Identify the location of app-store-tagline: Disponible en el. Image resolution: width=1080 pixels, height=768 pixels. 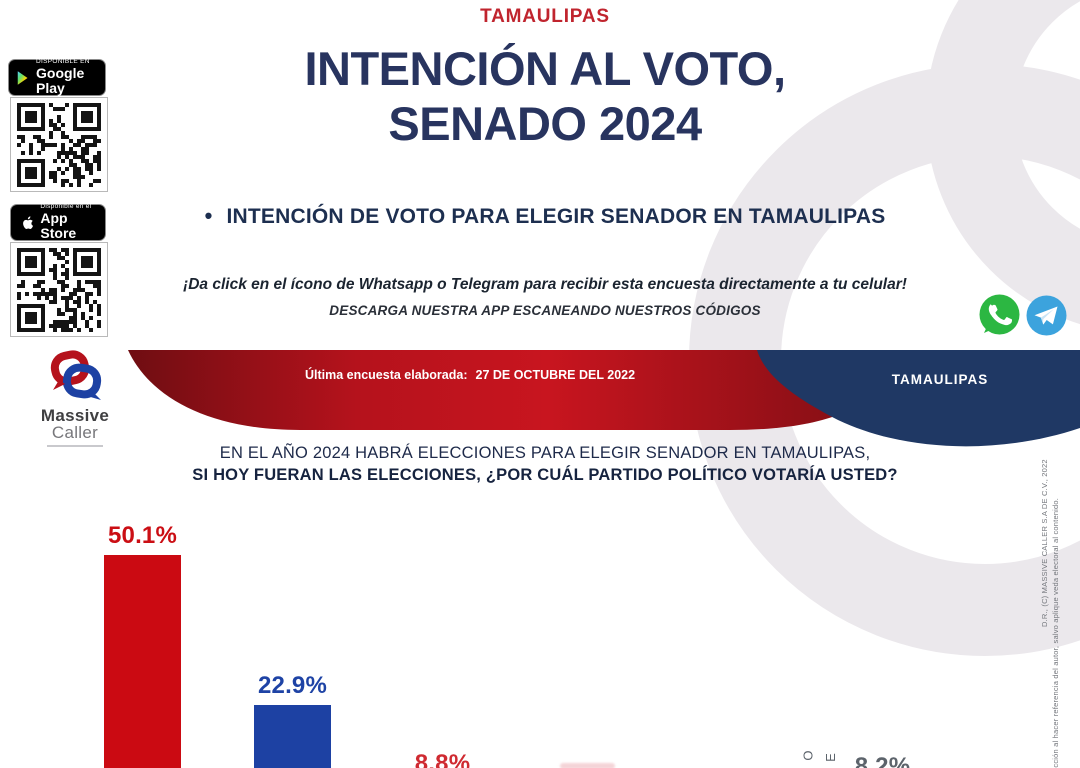
(66, 207).